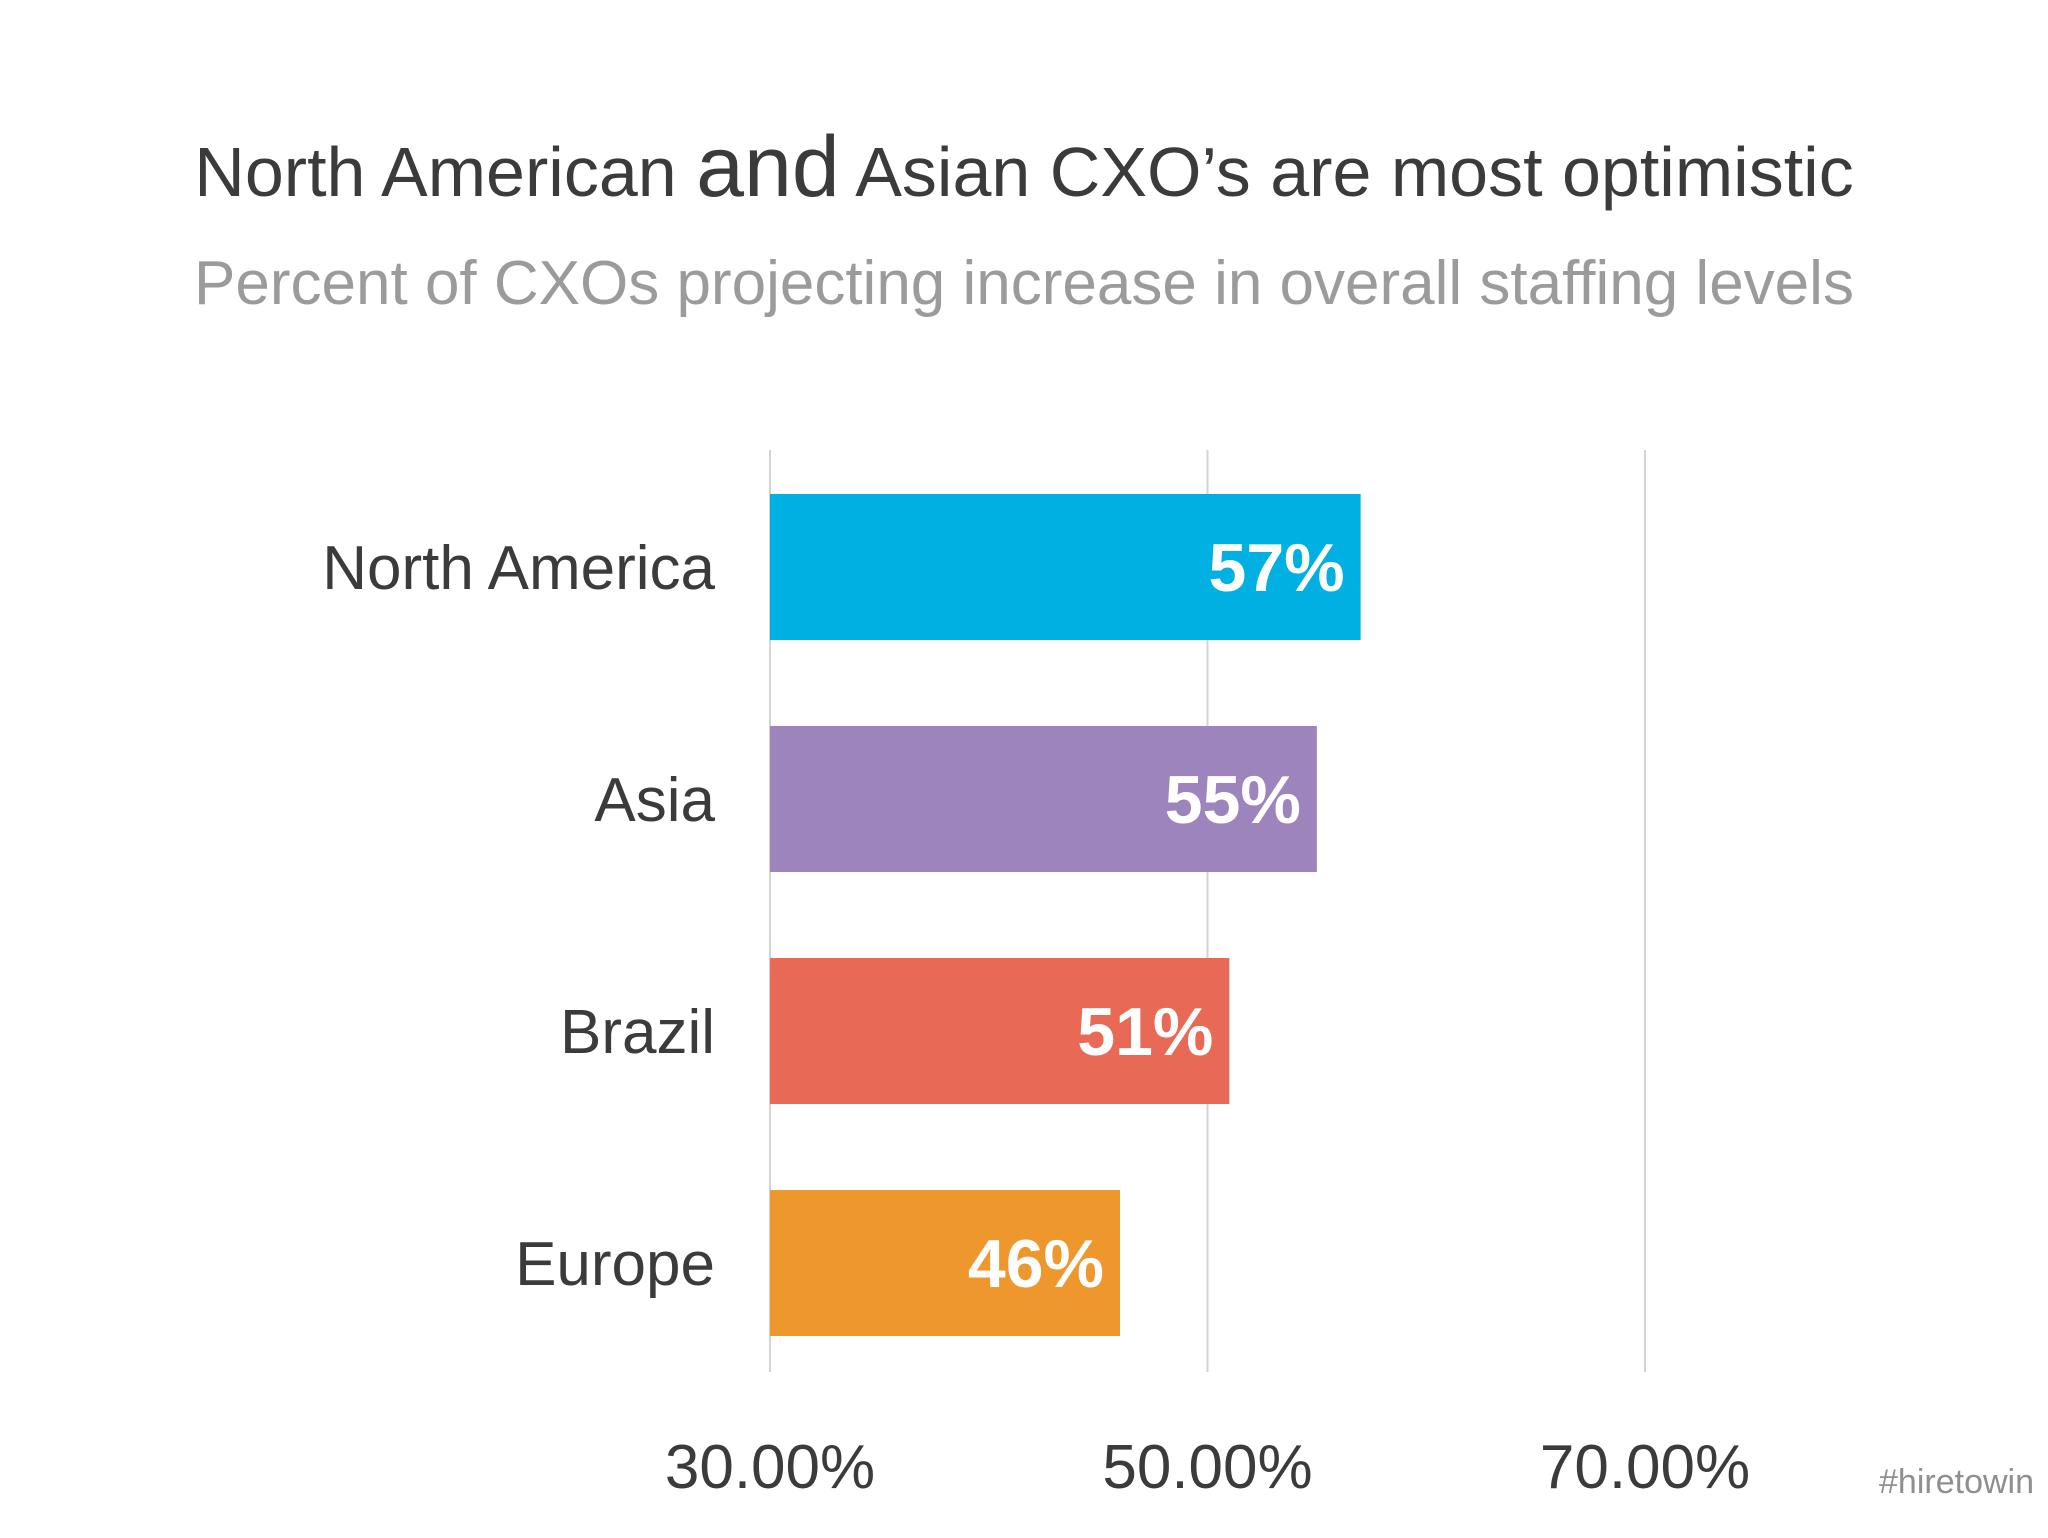  What do you see at coordinates (1036, 1264) in the screenshot?
I see `bar-value-label-3: 46%` at bounding box center [1036, 1264].